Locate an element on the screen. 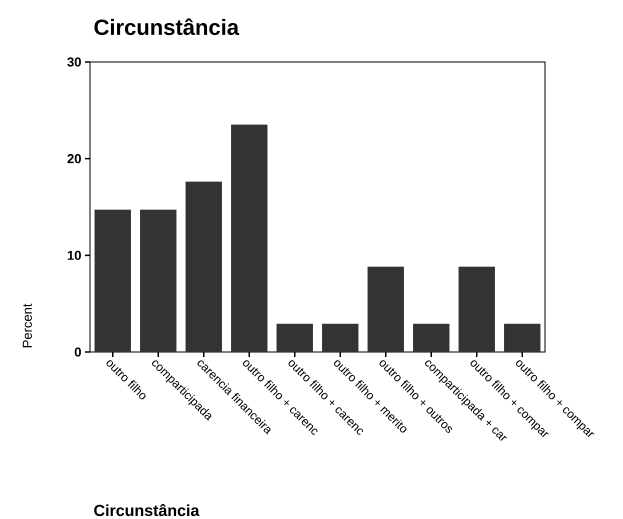  y-tick-label: 20 is located at coordinates (74, 159).